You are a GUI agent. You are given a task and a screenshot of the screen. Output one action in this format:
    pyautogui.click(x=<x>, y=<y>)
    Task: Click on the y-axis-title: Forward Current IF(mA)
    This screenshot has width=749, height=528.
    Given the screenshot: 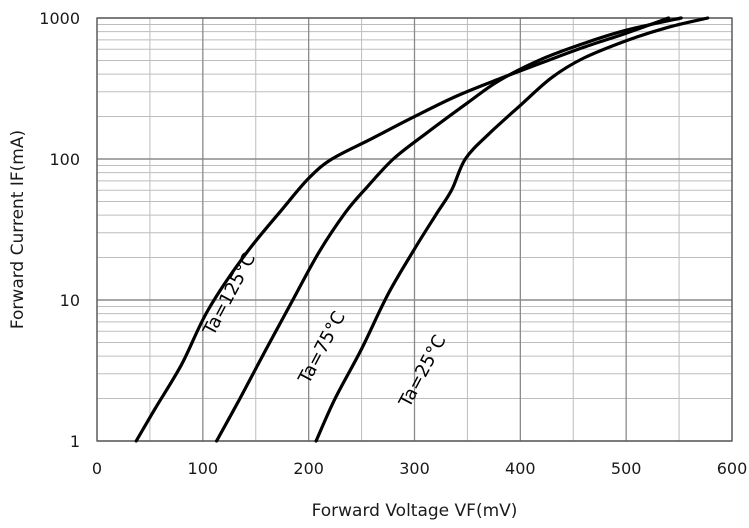 What is the action you would take?
    pyautogui.click(x=18, y=229)
    